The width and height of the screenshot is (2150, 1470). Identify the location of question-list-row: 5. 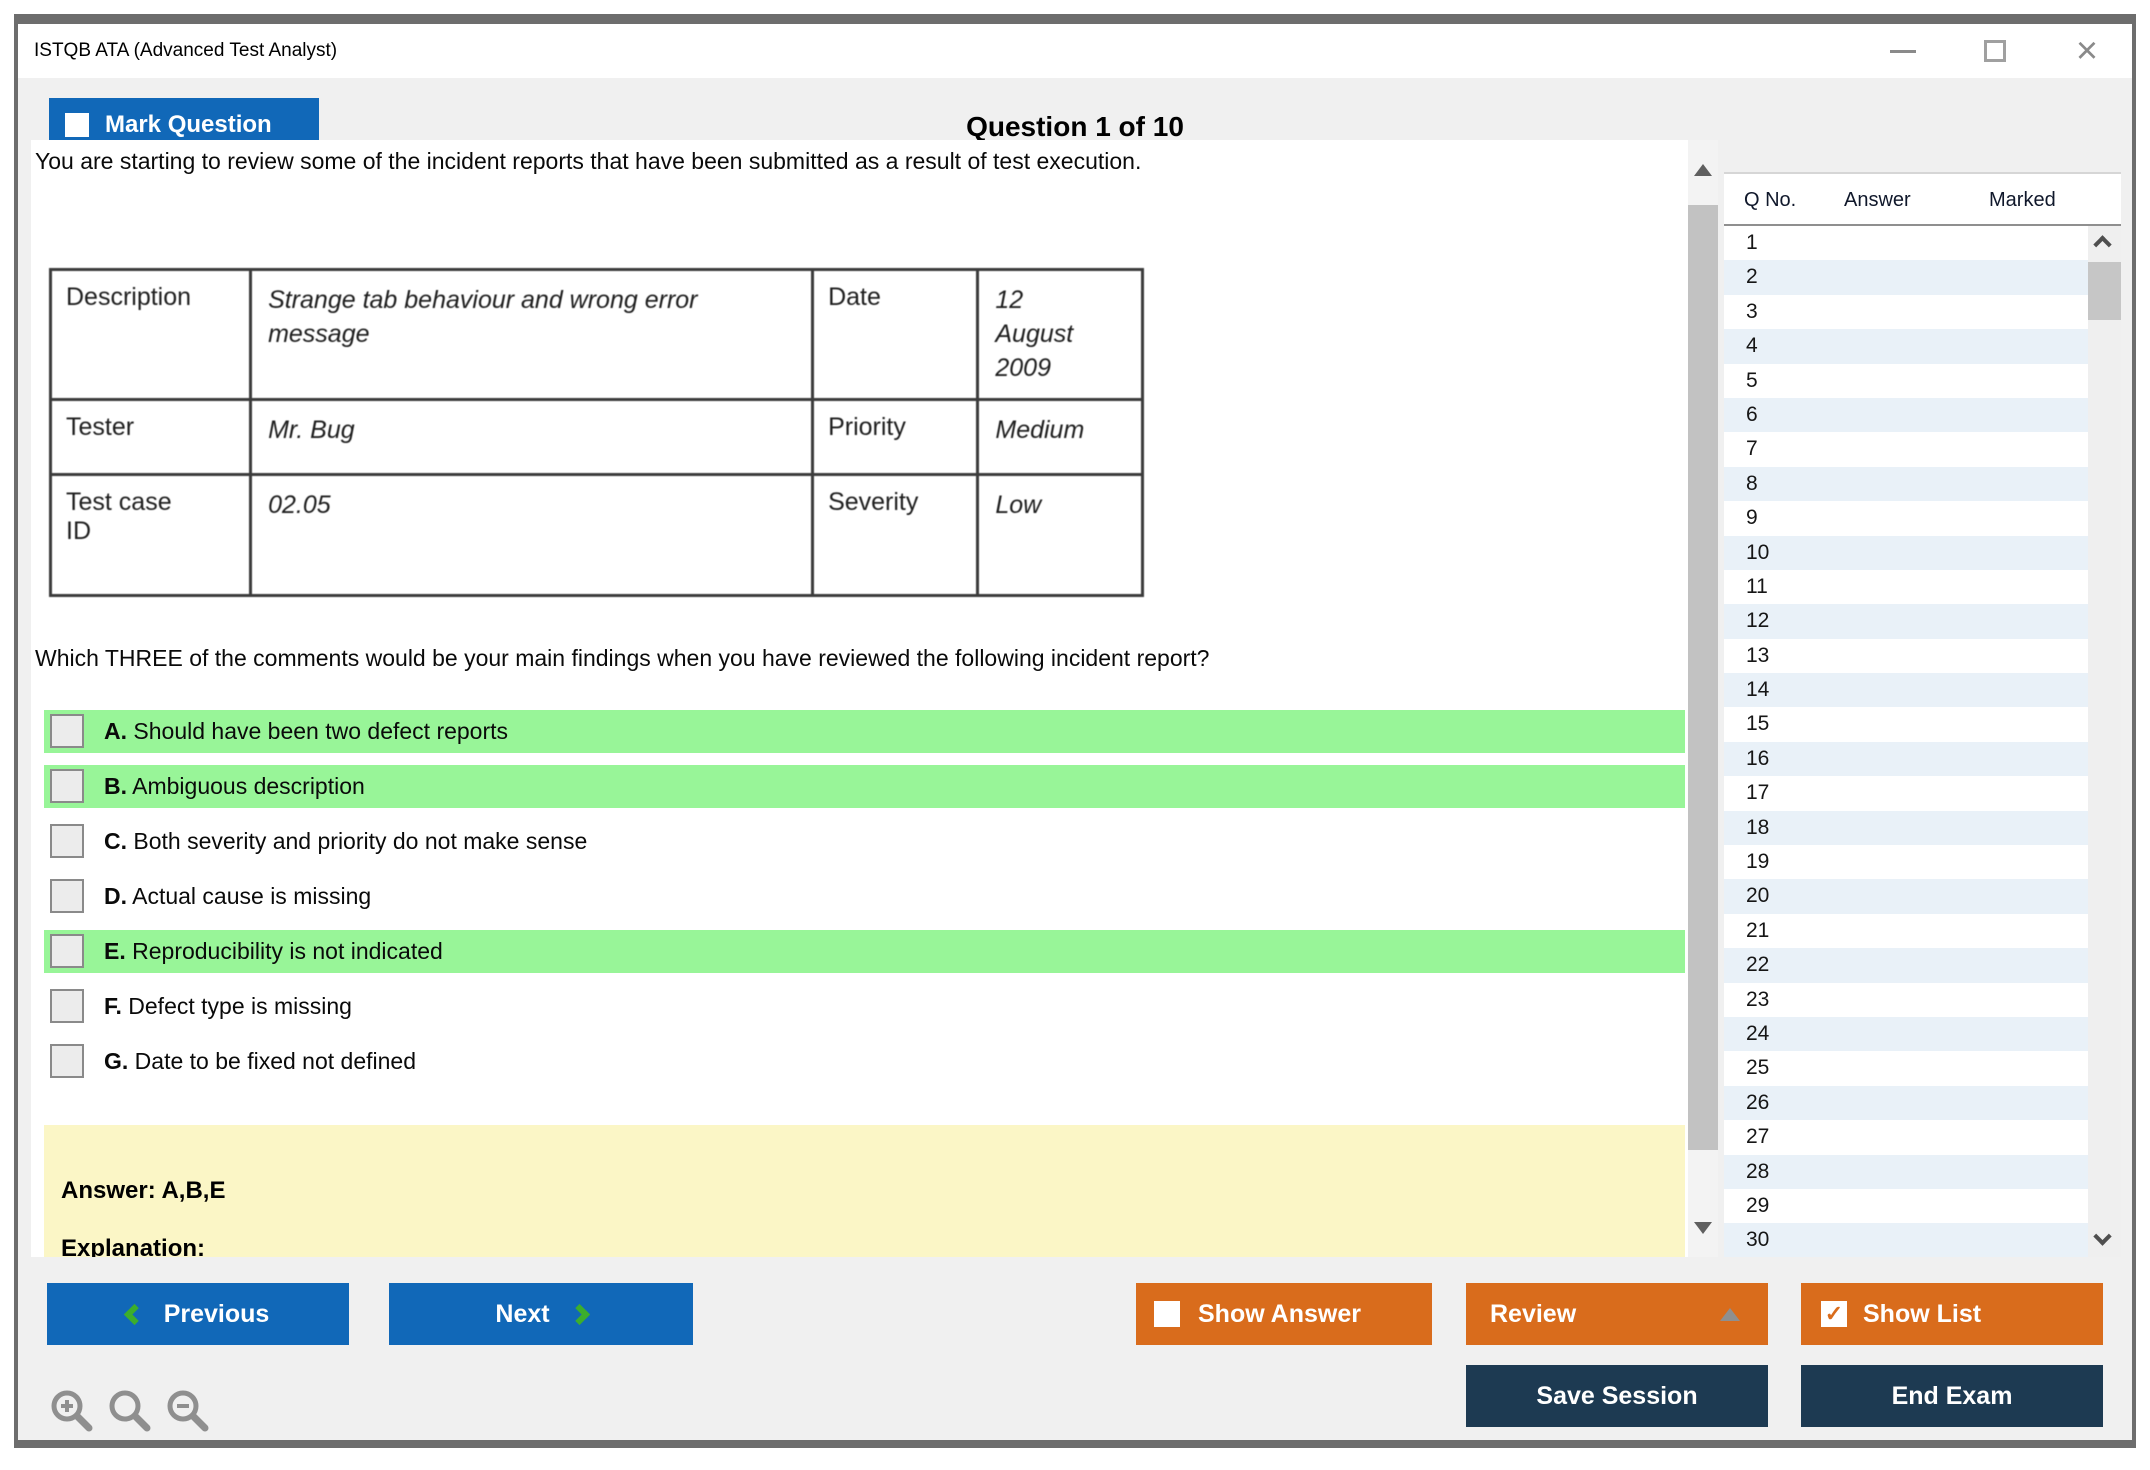
(1752, 380).